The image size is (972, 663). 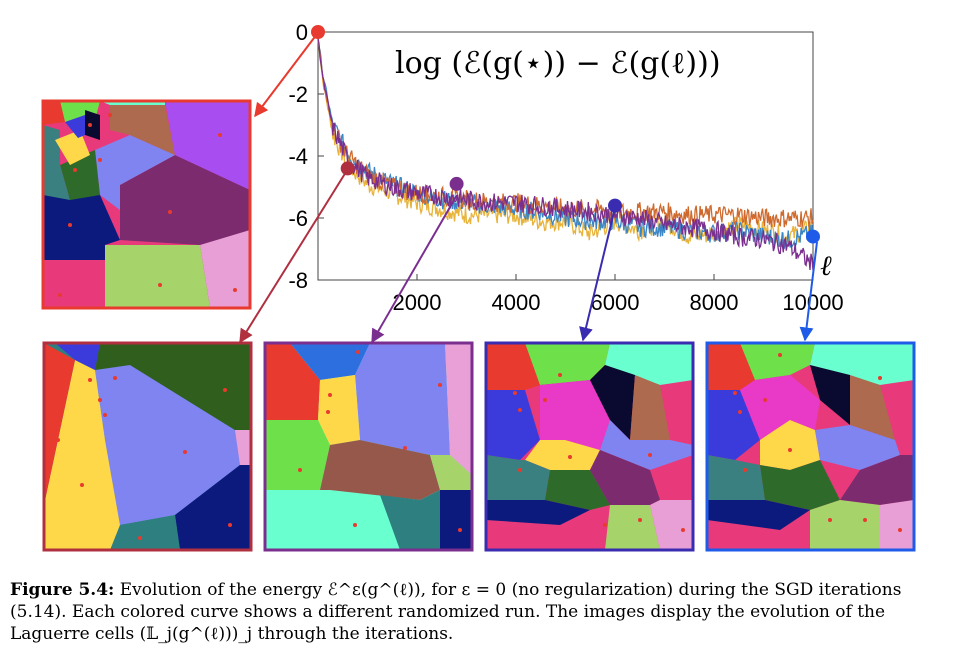 What do you see at coordinates (62, 590) in the screenshot?
I see `caption-label: Figure 5.4:` at bounding box center [62, 590].